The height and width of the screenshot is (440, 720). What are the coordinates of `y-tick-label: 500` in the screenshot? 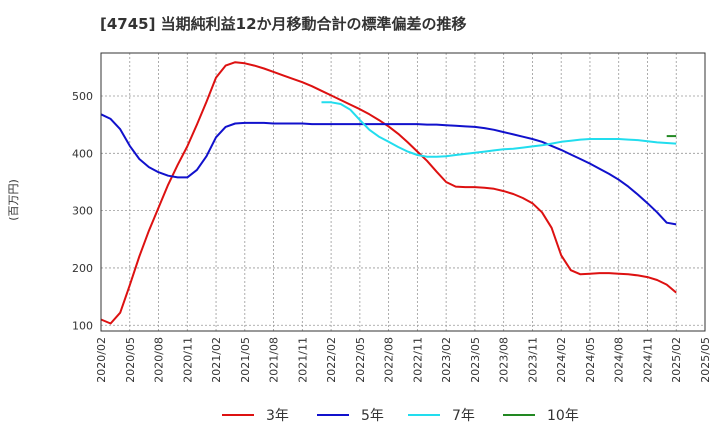 It's located at (82, 96).